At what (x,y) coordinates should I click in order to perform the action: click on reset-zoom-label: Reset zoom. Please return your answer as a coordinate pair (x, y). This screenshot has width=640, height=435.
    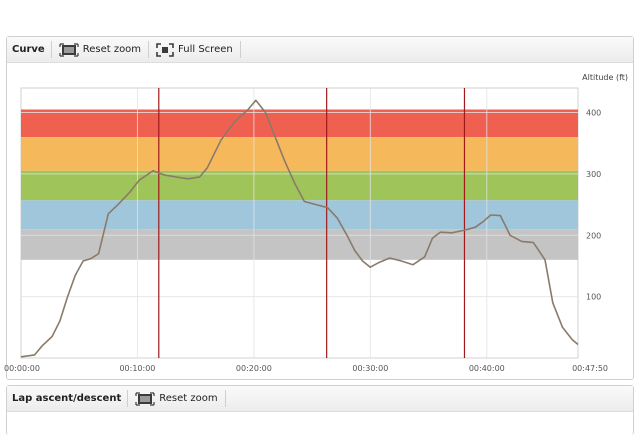
    Looking at the image, I should click on (112, 49).